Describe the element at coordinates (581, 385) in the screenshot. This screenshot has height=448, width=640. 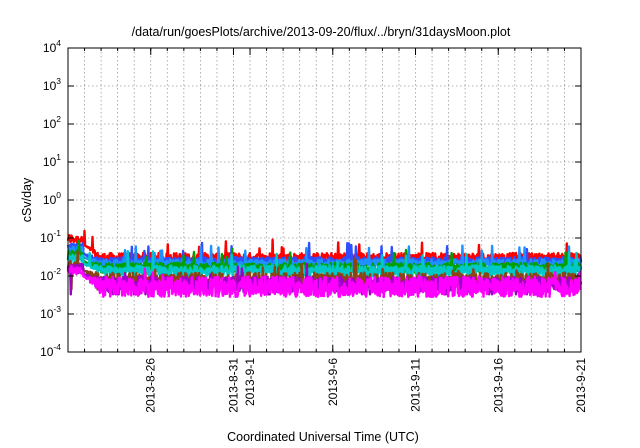
I see `x-tick-label: 2013-9-21` at that location.